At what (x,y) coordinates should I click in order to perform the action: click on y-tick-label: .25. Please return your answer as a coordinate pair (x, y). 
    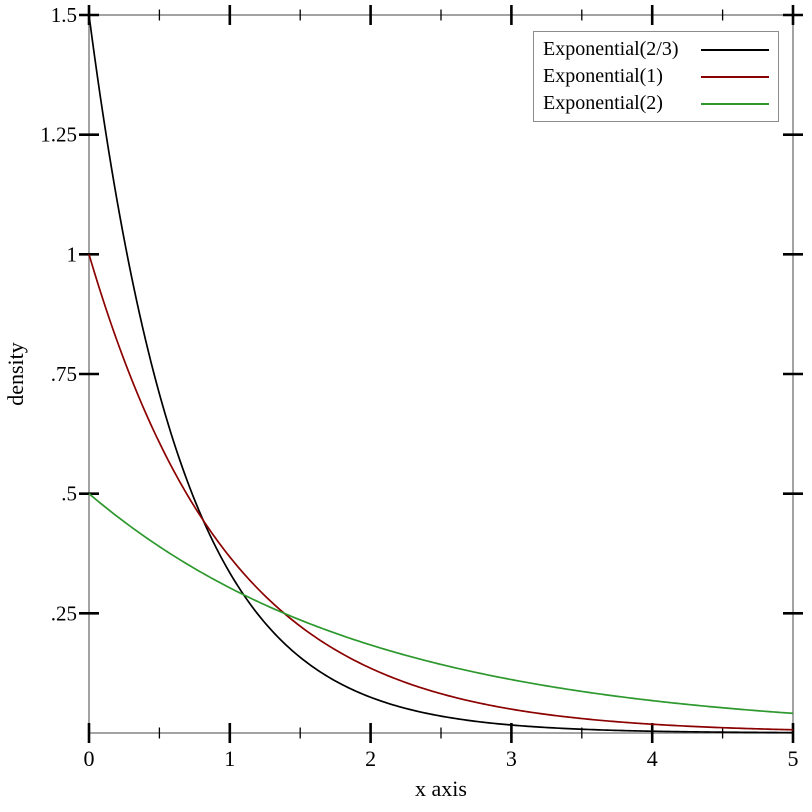
    Looking at the image, I should click on (64, 613).